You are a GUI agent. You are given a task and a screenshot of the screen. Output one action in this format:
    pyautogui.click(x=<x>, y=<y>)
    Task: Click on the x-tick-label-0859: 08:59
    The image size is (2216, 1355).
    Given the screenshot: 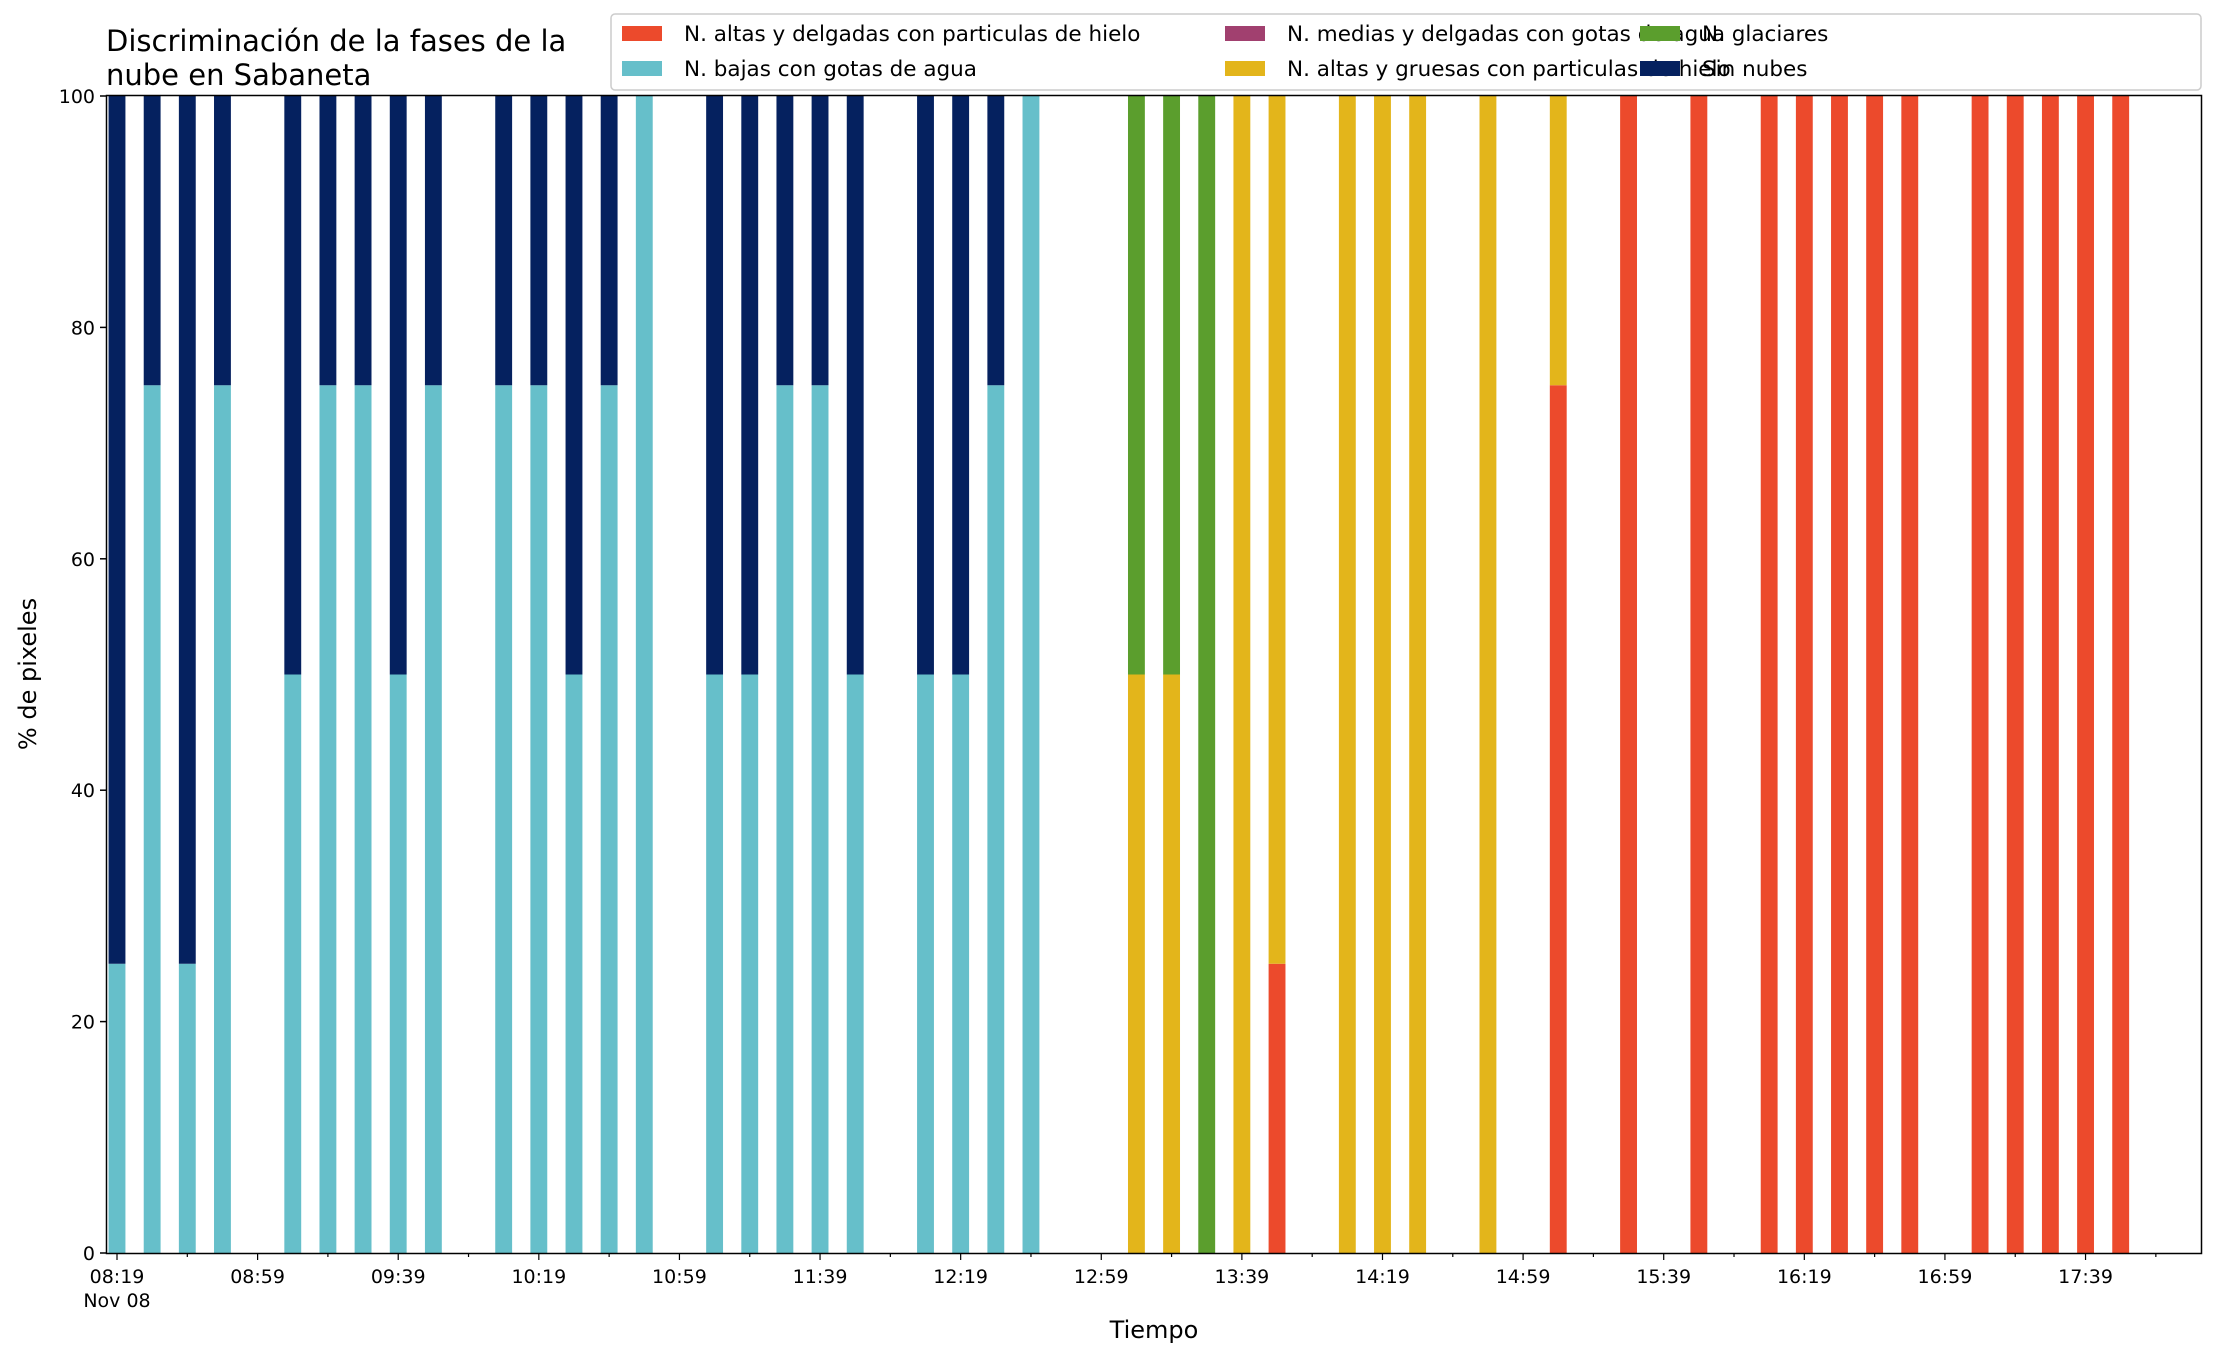 What is the action you would take?
    pyautogui.click(x=257, y=1277)
    